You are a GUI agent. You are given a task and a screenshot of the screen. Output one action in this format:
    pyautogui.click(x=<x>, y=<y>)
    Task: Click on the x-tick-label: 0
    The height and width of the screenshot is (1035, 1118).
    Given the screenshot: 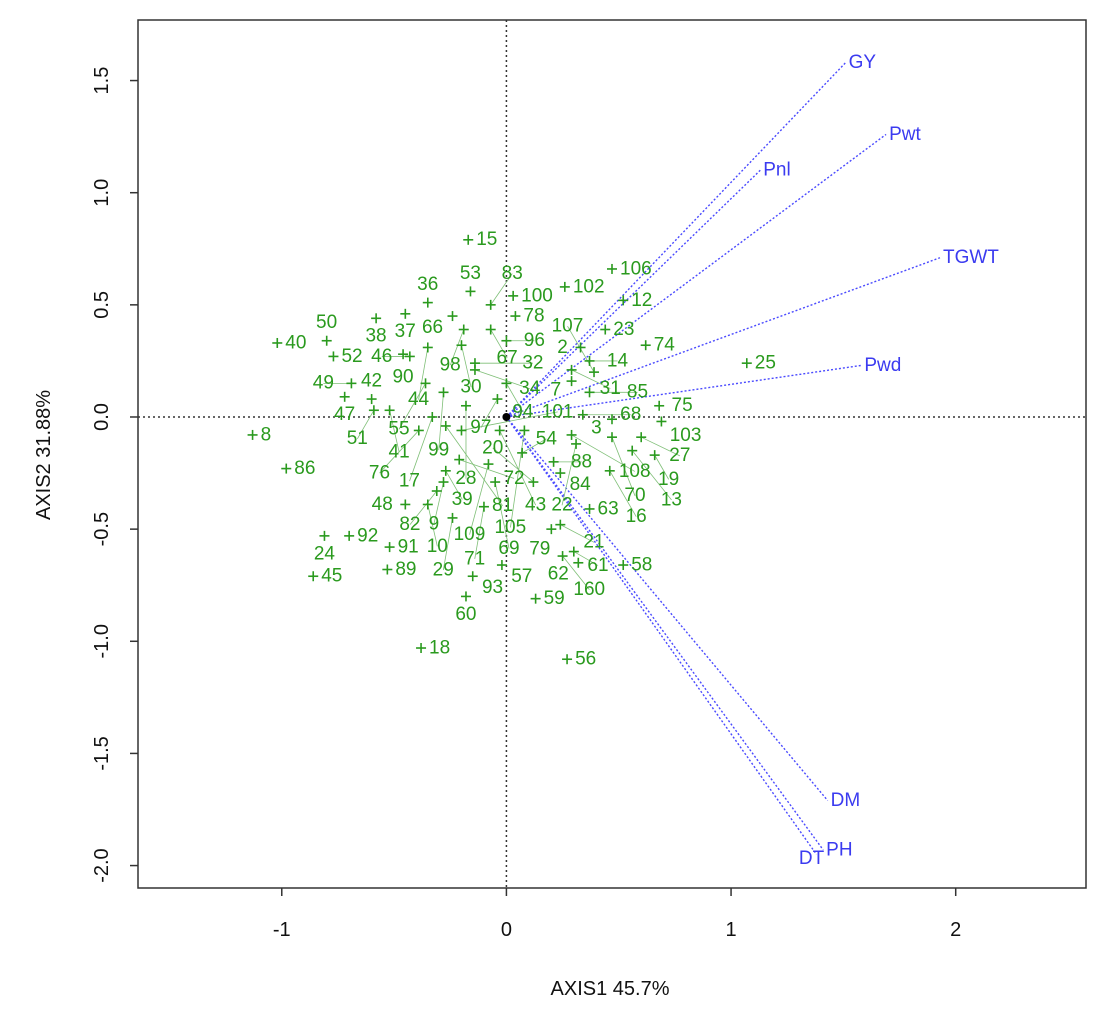 What is the action you would take?
    pyautogui.click(x=506, y=930)
    